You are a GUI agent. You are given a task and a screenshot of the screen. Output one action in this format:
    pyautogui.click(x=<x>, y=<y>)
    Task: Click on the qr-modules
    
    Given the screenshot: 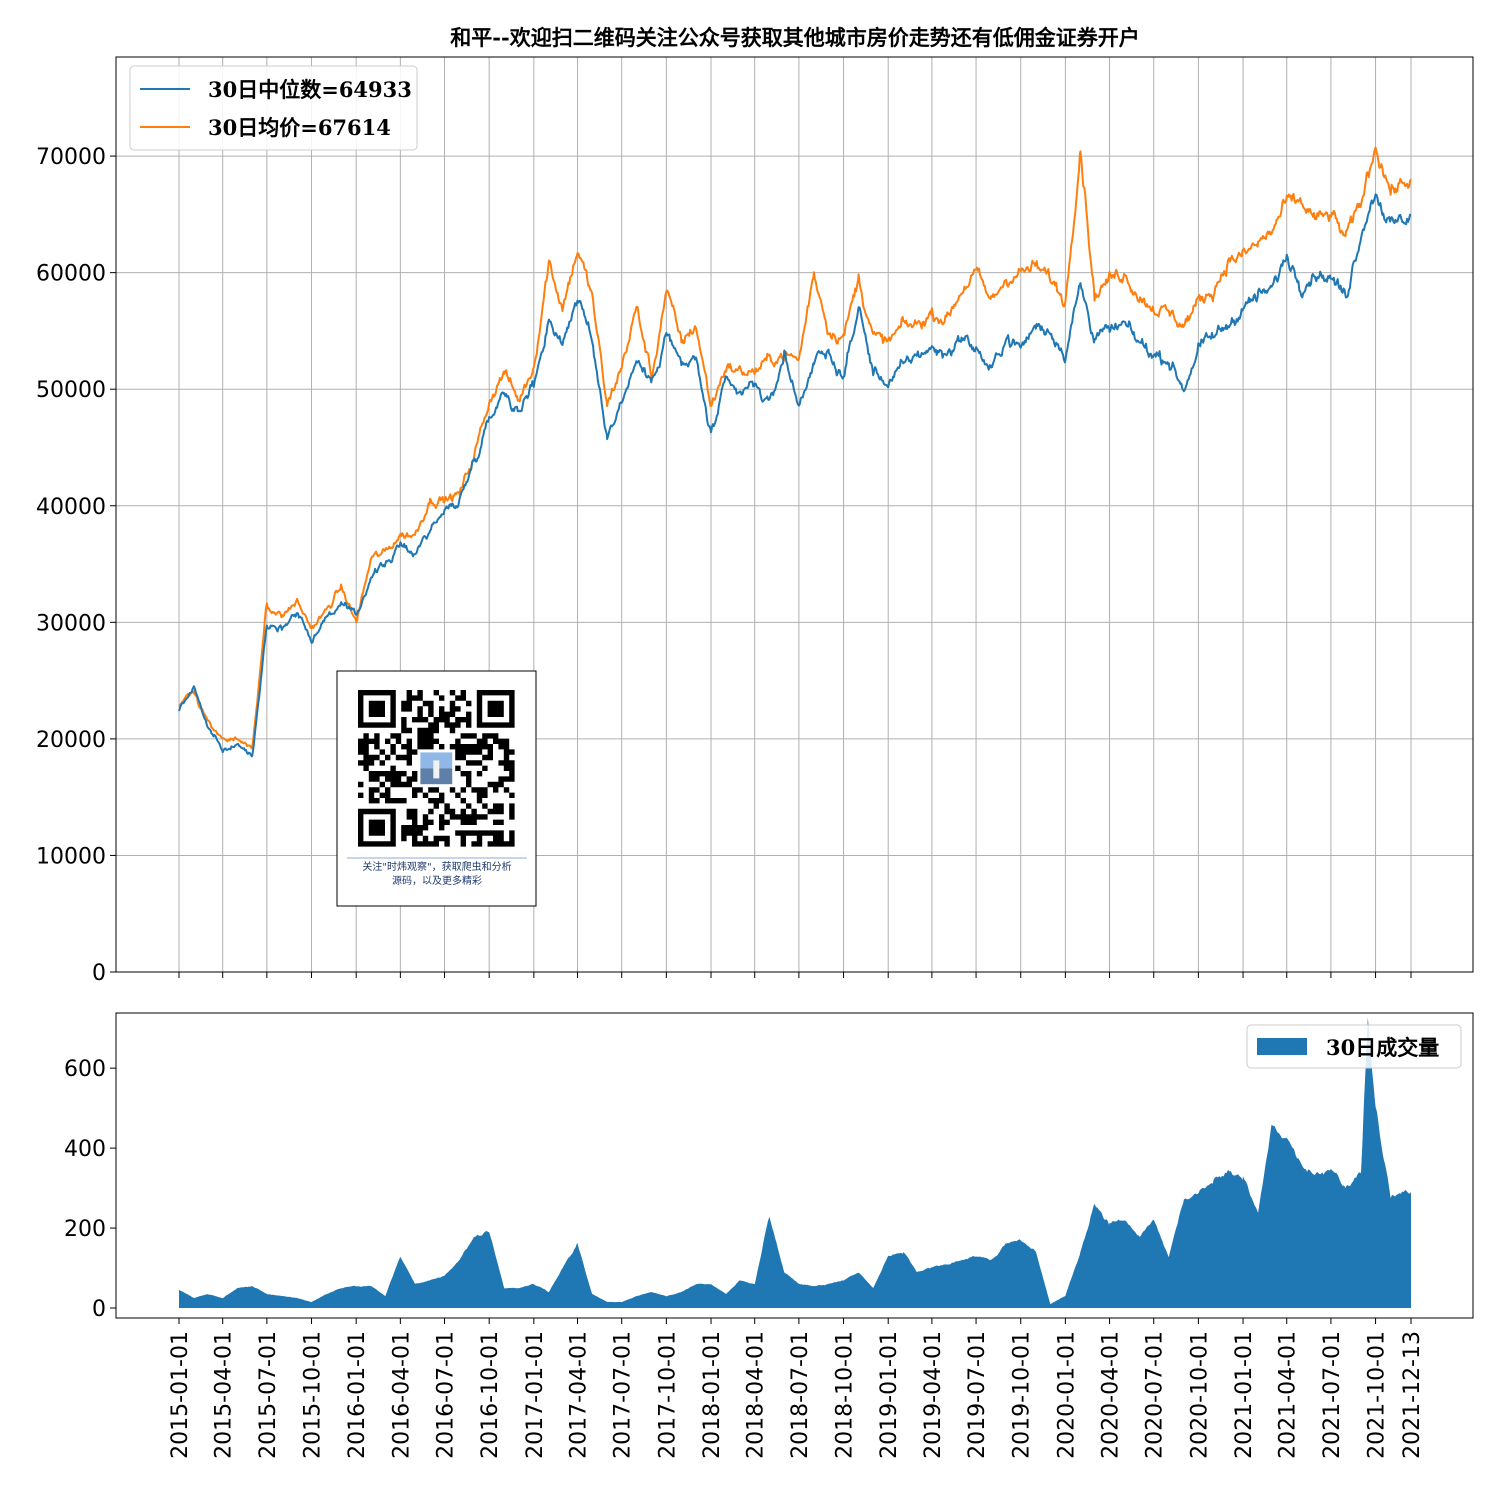 What is the action you would take?
    pyautogui.click(x=436, y=768)
    